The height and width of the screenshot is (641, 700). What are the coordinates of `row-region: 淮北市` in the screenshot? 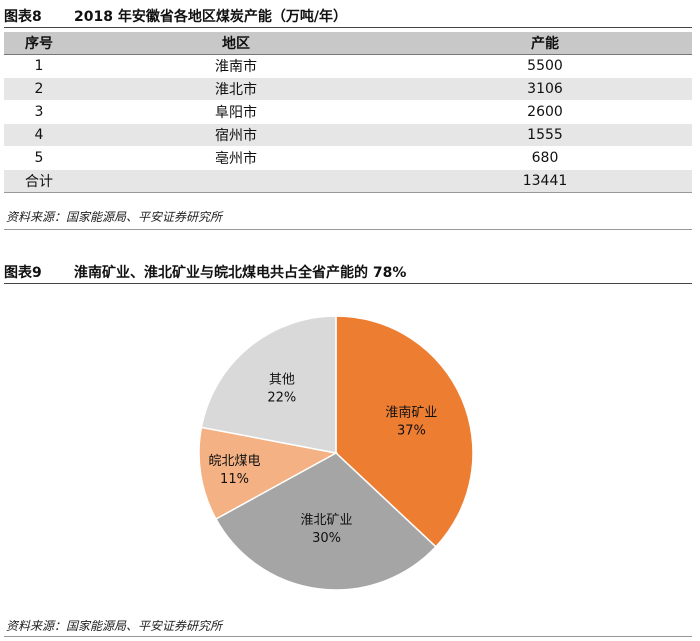 It's located at (236, 89).